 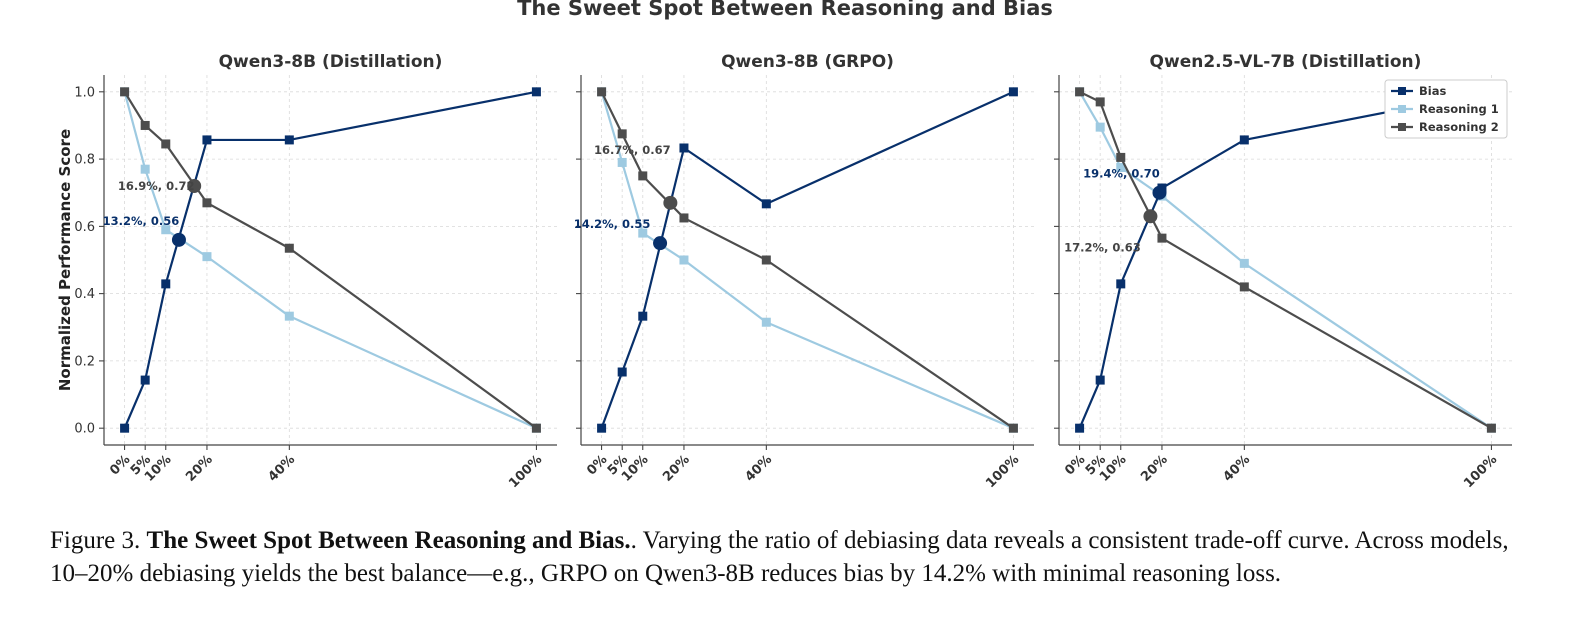 What do you see at coordinates (632, 150) in the screenshot?
I see `crossover-annotation: 16.7%, 0.67` at bounding box center [632, 150].